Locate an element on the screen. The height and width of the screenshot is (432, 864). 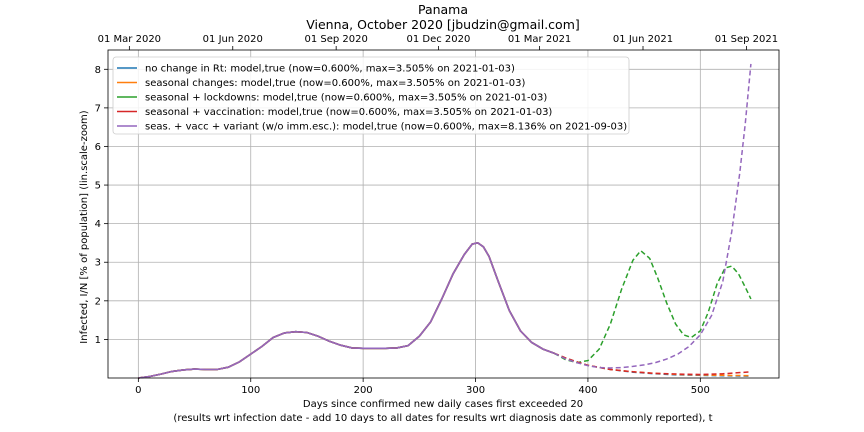
y-tick-label: 4 is located at coordinates (98, 224).